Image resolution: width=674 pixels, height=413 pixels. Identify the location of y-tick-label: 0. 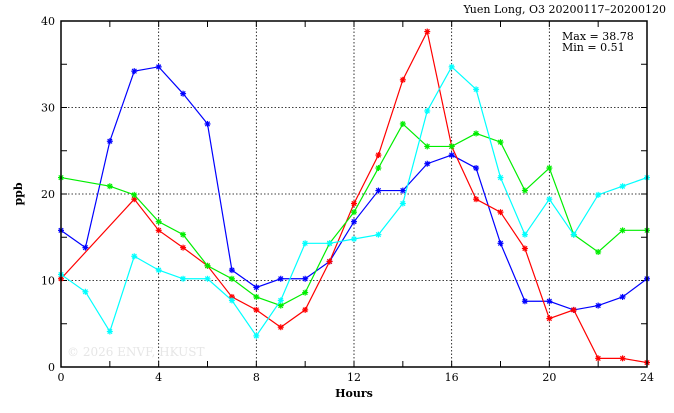
(51, 367).